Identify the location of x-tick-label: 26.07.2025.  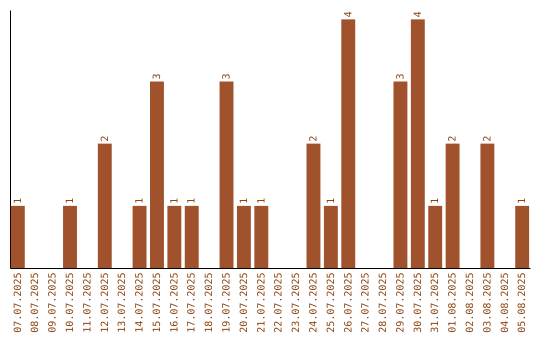
(348, 302).